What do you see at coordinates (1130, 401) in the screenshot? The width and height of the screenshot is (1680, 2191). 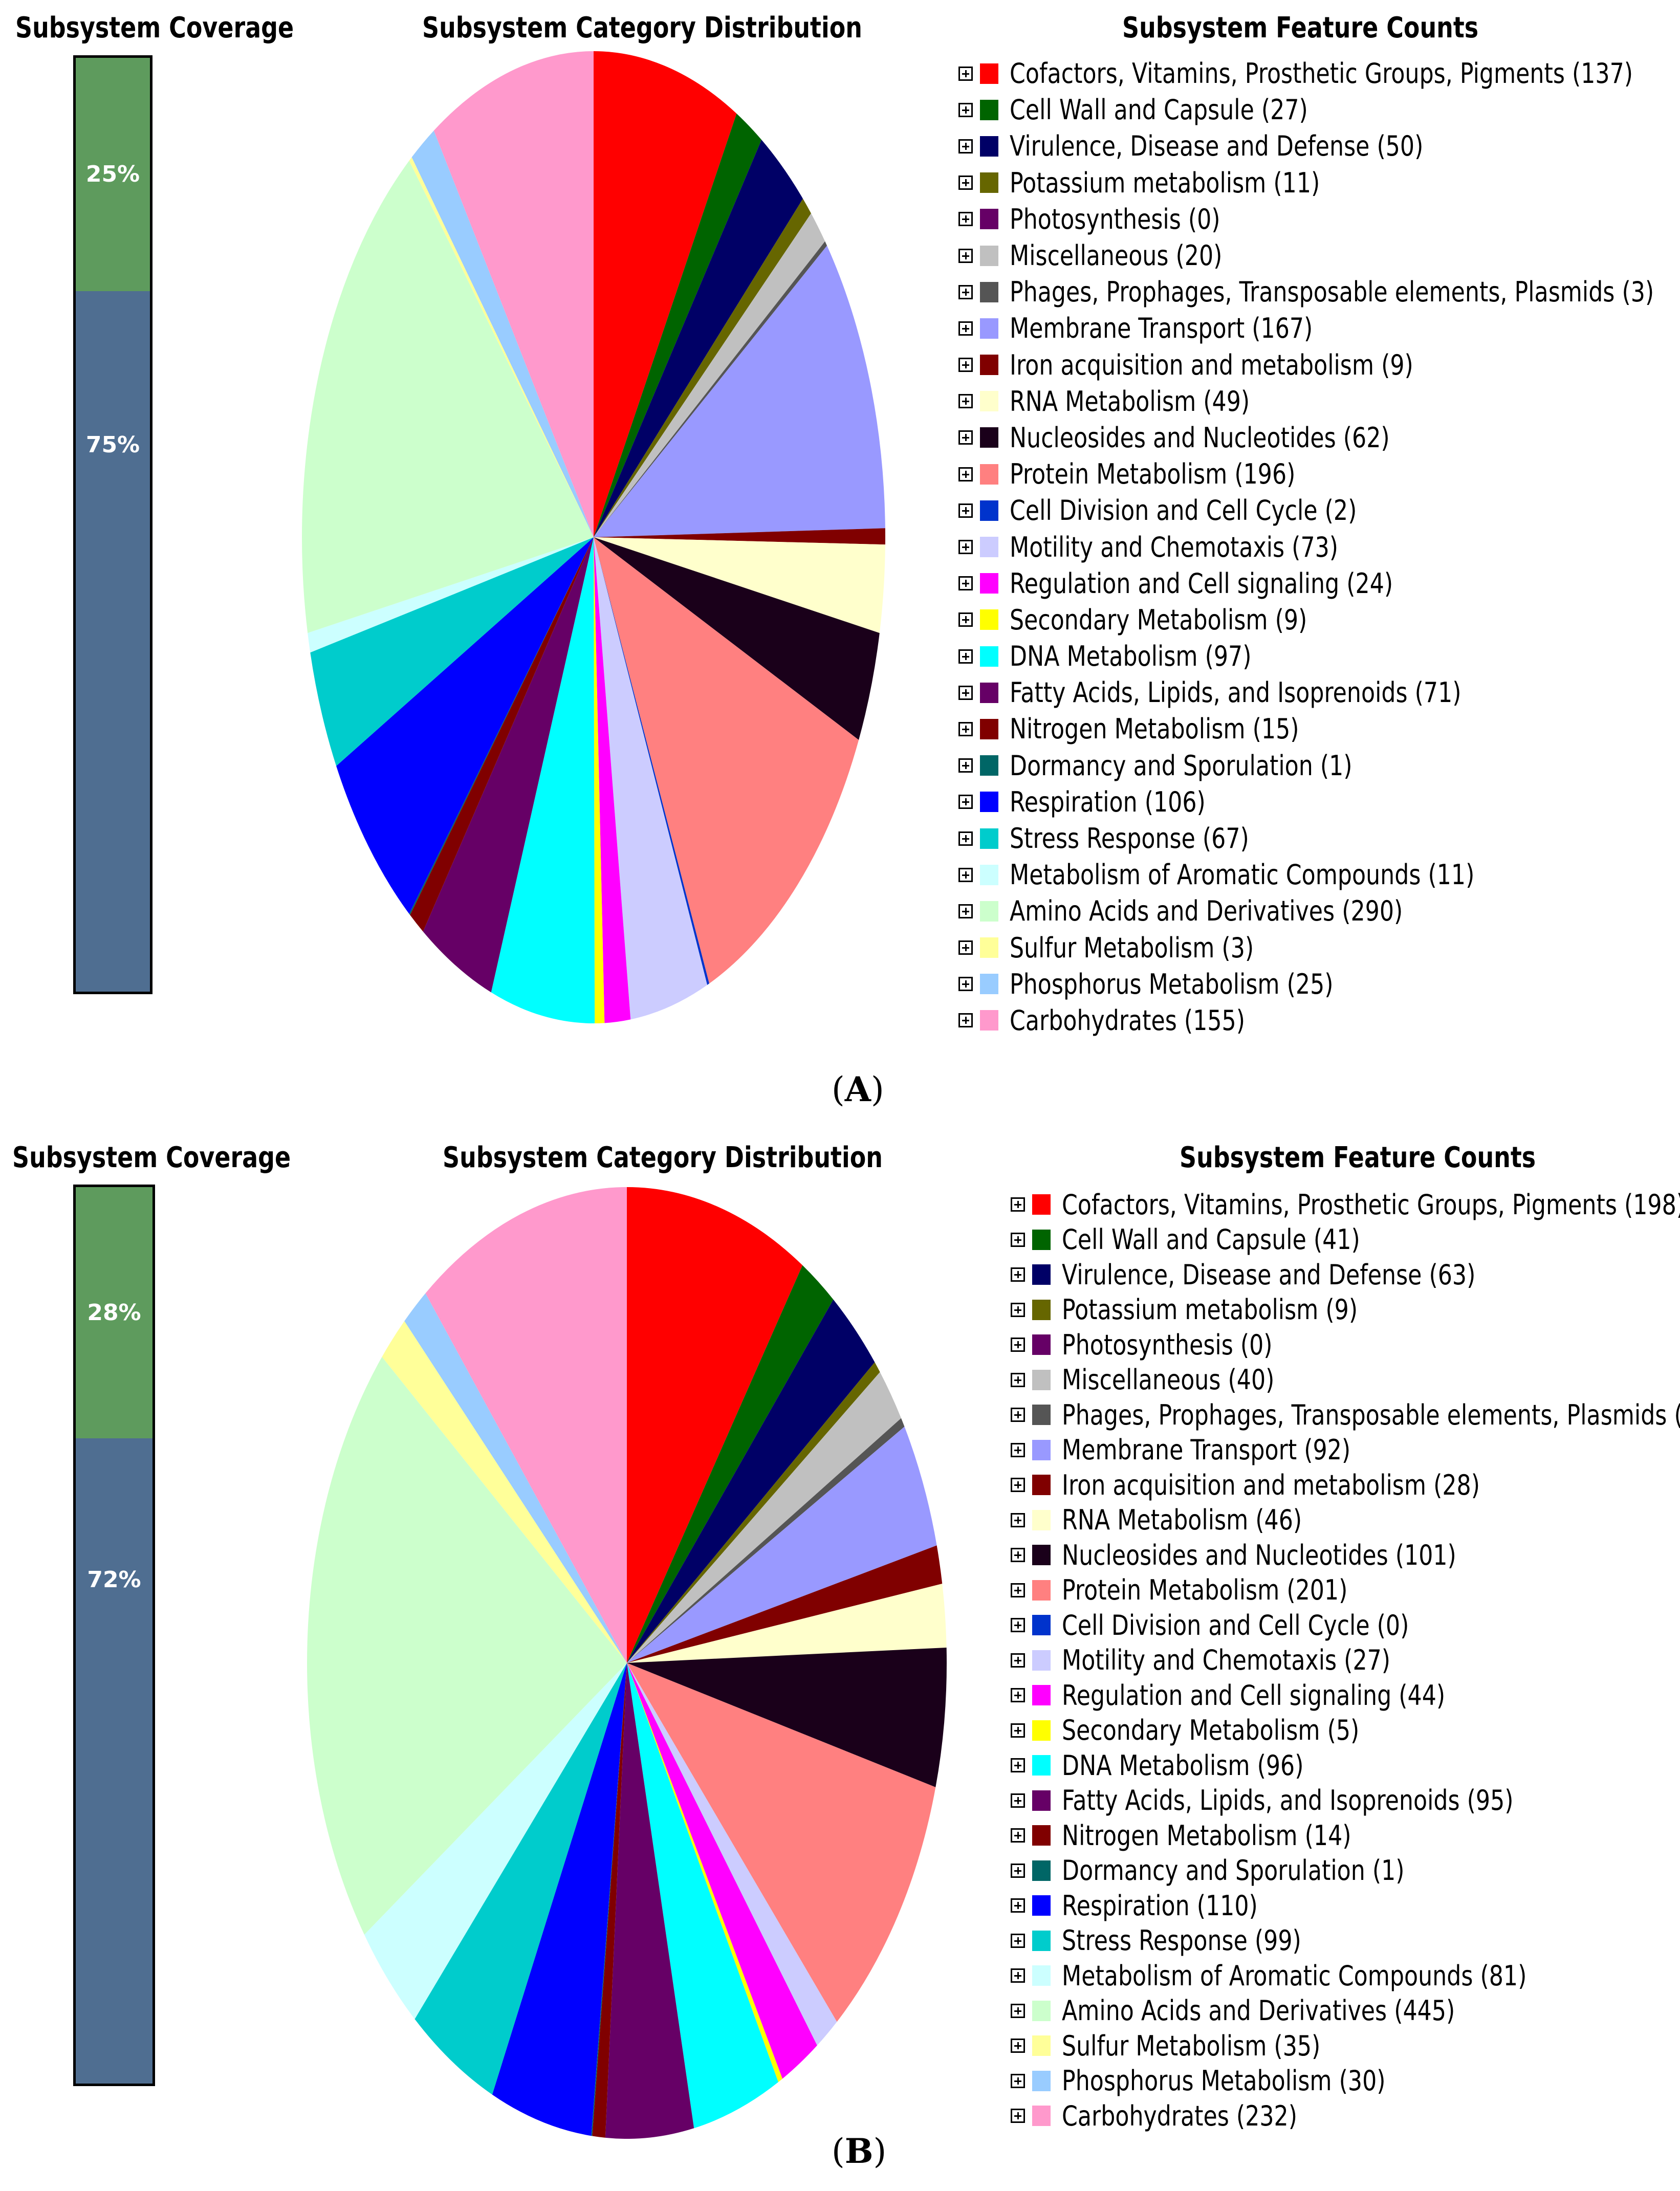 I see `legend-label: RNA Metabolism (49)` at bounding box center [1130, 401].